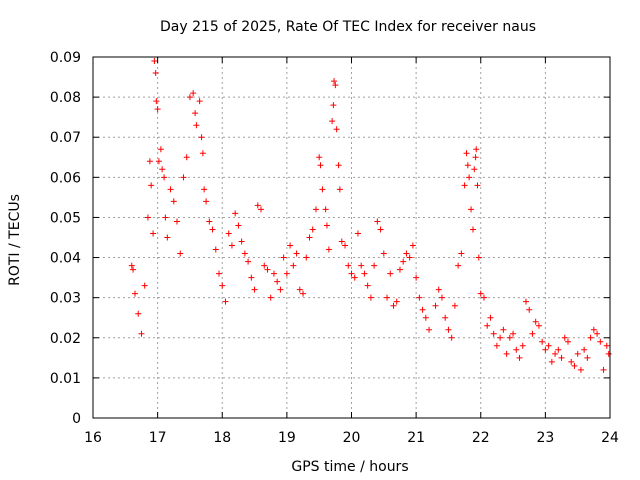 Image resolution: width=640 pixels, height=480 pixels. What do you see at coordinates (349, 467) in the screenshot?
I see `x-axis-label: GPS time / hours` at bounding box center [349, 467].